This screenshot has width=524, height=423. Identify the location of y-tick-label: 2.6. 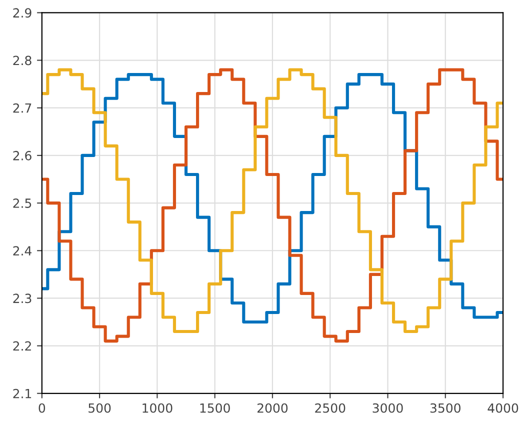
(22, 155).